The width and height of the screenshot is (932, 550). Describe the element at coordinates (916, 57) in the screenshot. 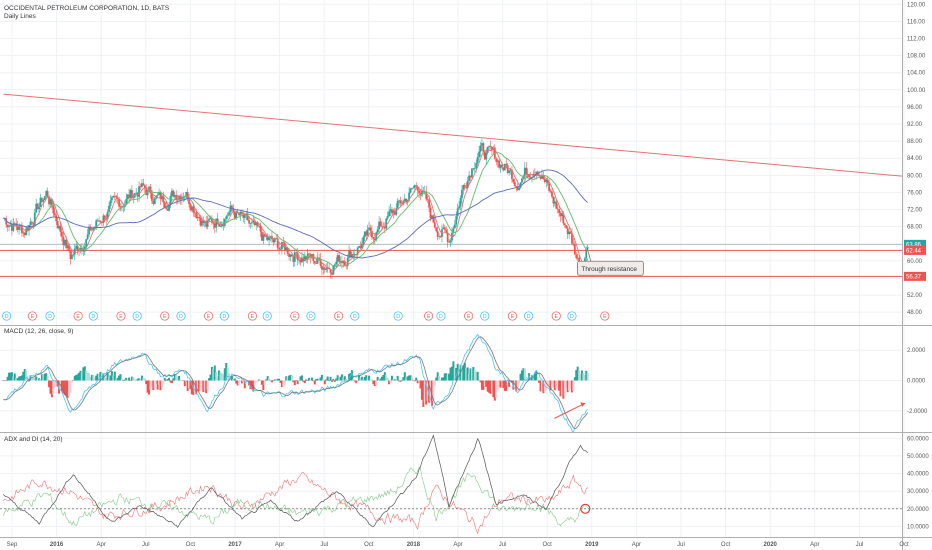

I see `price-axis-tick-label: 108.00` at that location.